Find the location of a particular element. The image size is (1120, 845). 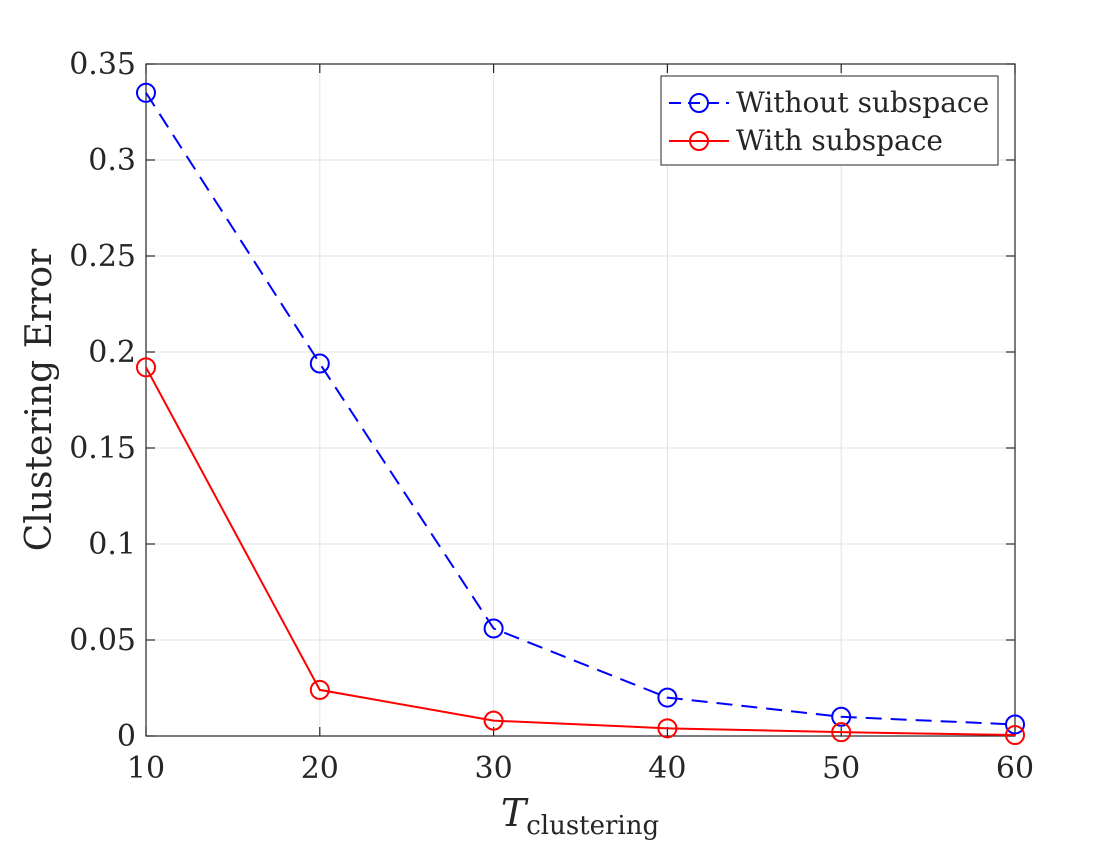

legend: Without subspace With subspace is located at coordinates (829, 120).